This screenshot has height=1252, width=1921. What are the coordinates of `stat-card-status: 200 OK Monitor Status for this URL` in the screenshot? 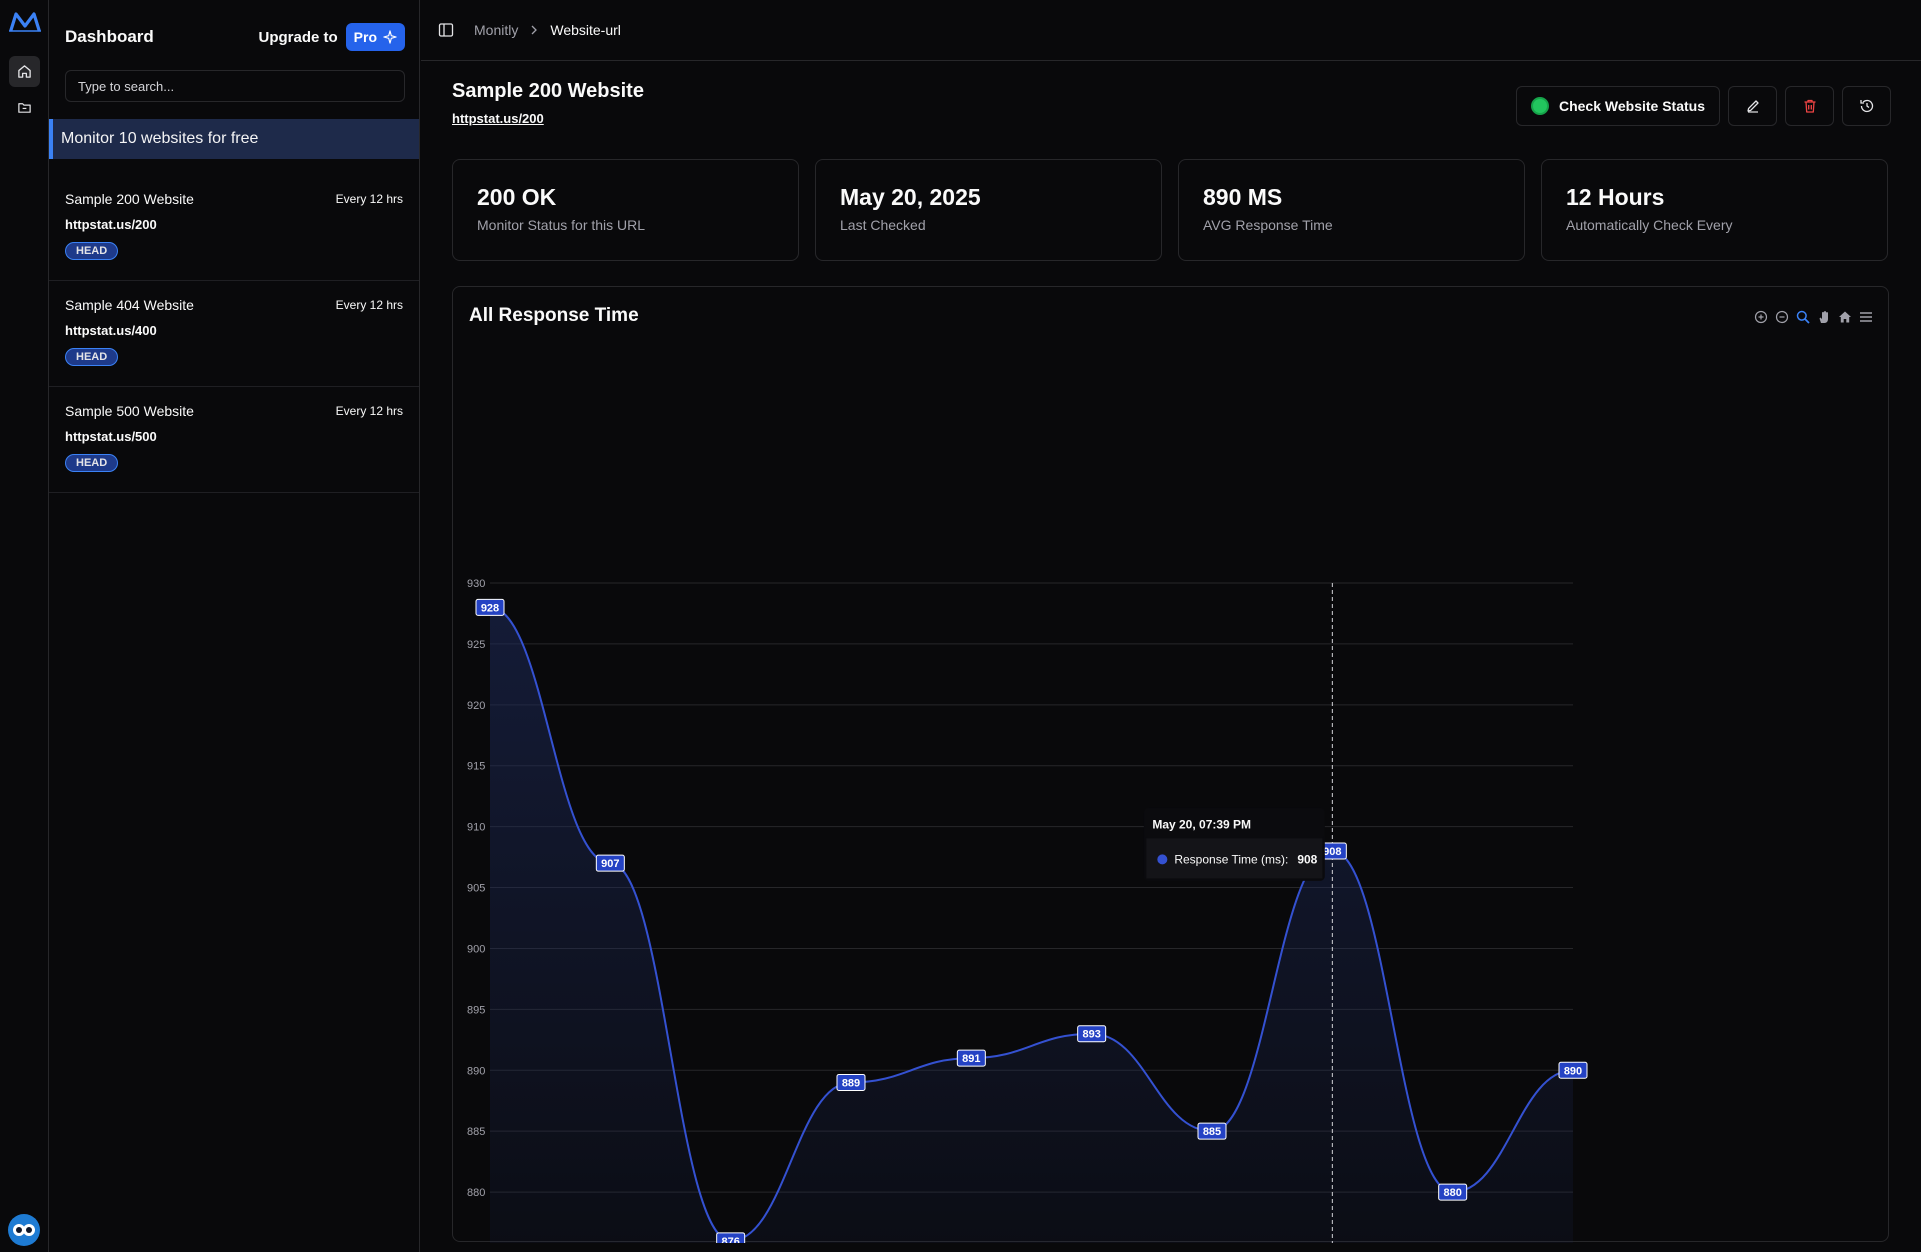 It's located at (625, 210).